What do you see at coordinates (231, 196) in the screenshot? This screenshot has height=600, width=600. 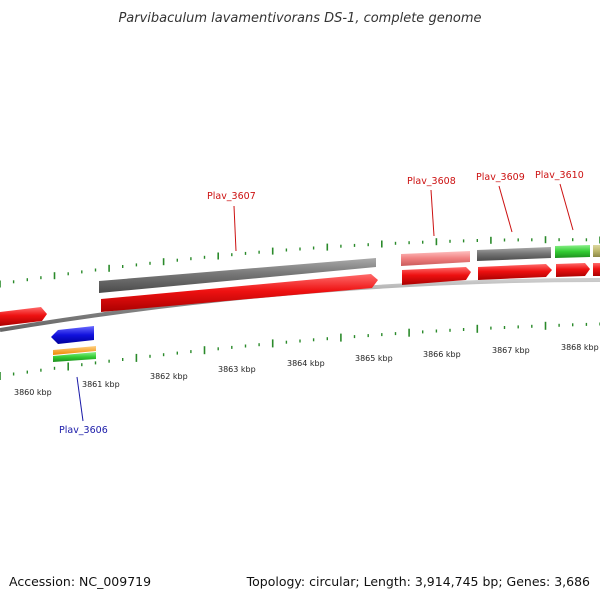 I see `gene-label-plav-3607: Plav_3607` at bounding box center [231, 196].